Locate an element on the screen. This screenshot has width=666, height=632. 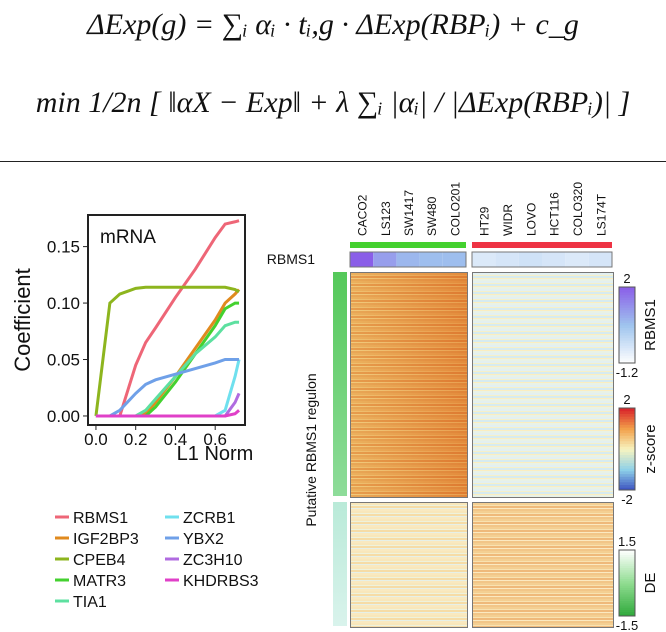
legend-label: MATR3 is located at coordinates (99, 581).